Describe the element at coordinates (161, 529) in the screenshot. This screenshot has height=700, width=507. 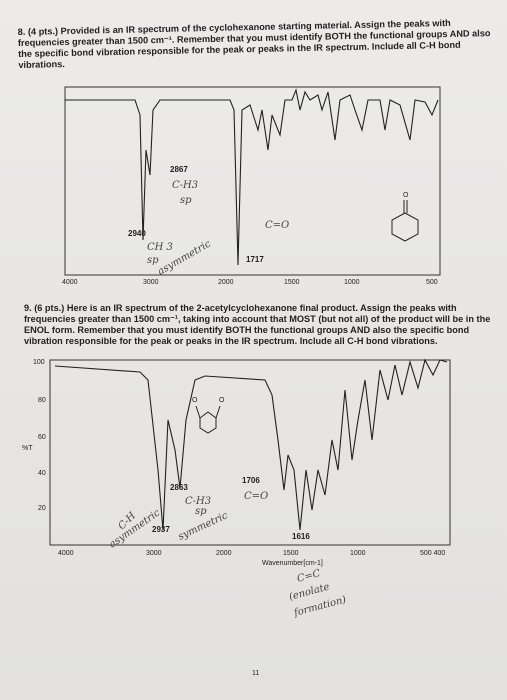
I see `peak-label: 2937` at that location.